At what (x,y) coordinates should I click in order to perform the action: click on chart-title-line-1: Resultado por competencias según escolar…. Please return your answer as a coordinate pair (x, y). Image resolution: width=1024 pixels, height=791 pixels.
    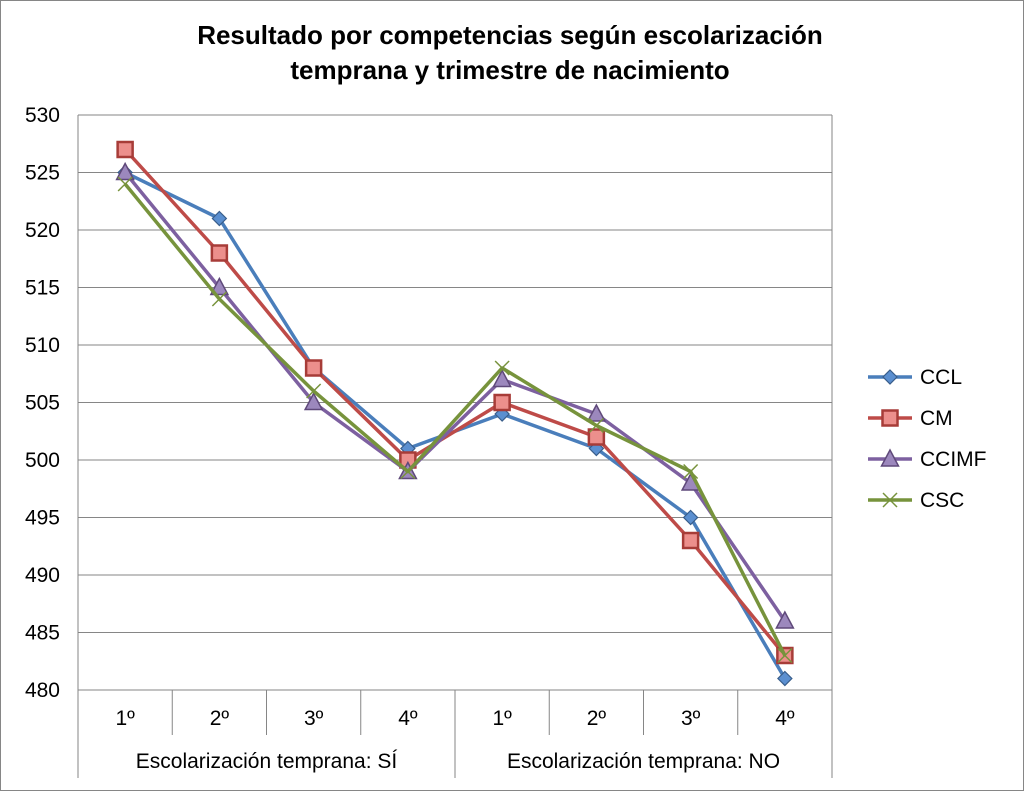
    Looking at the image, I should click on (510, 35).